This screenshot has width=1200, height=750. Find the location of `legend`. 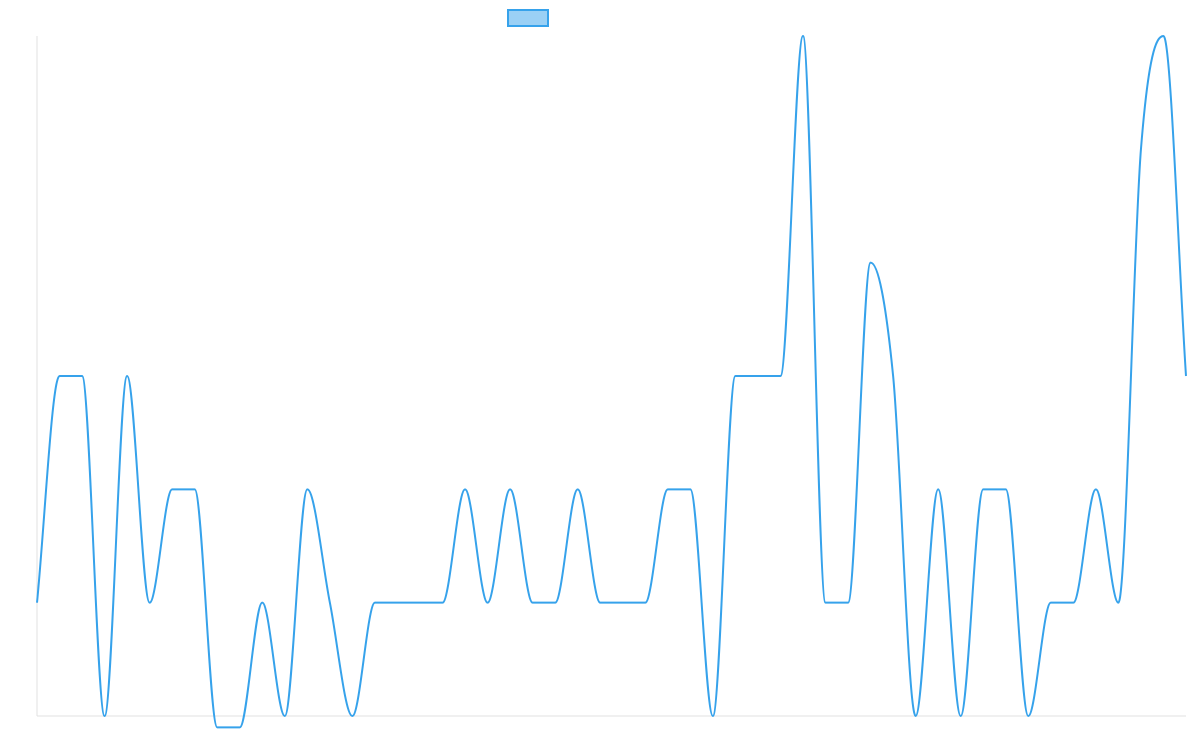

legend is located at coordinates (528, 18).